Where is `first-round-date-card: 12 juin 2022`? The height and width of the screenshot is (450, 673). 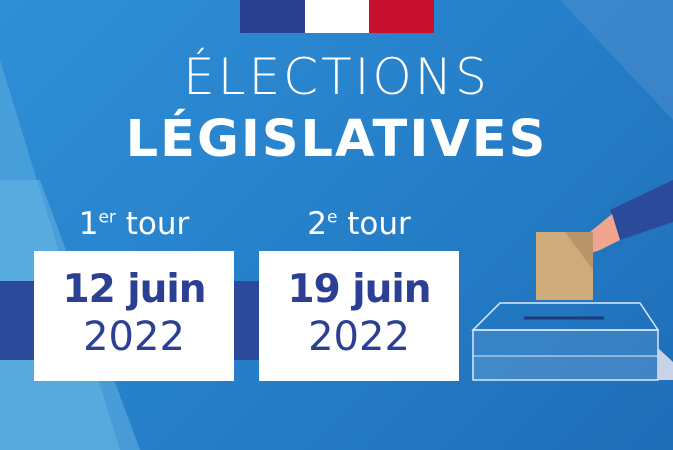 first-round-date-card: 12 juin 2022 is located at coordinates (134, 316).